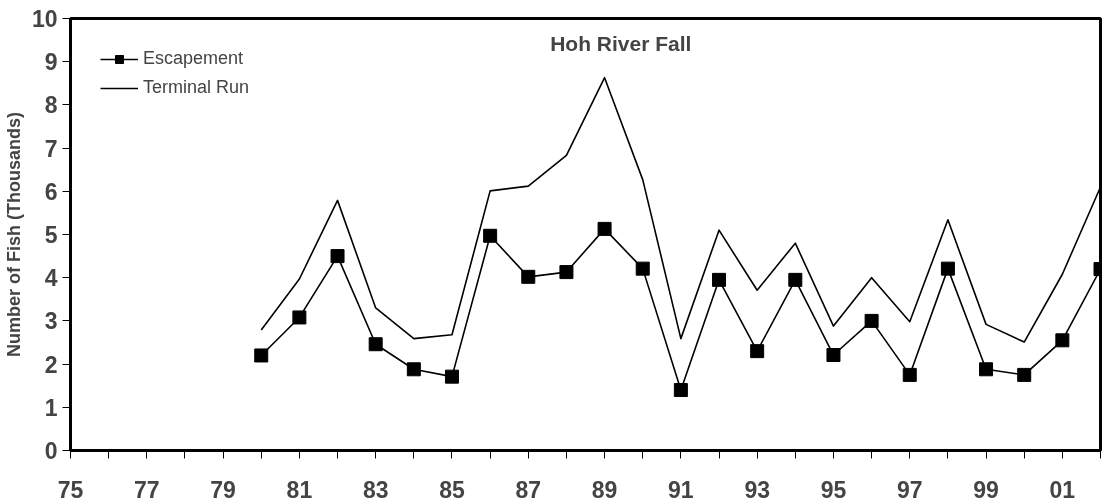 Image resolution: width=1102 pixels, height=502 pixels. Describe the element at coordinates (70, 489) in the screenshot. I see `x-tick-label: 75` at that location.